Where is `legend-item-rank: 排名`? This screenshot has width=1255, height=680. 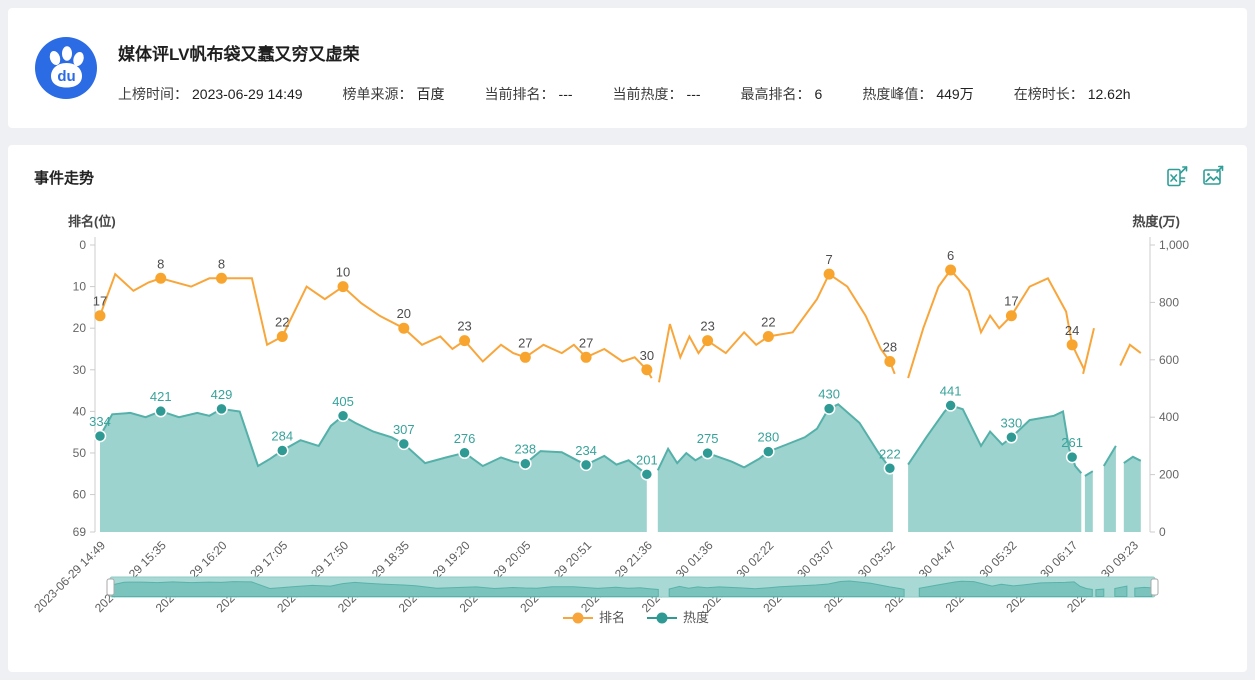 legend-item-rank: 排名 is located at coordinates (594, 617).